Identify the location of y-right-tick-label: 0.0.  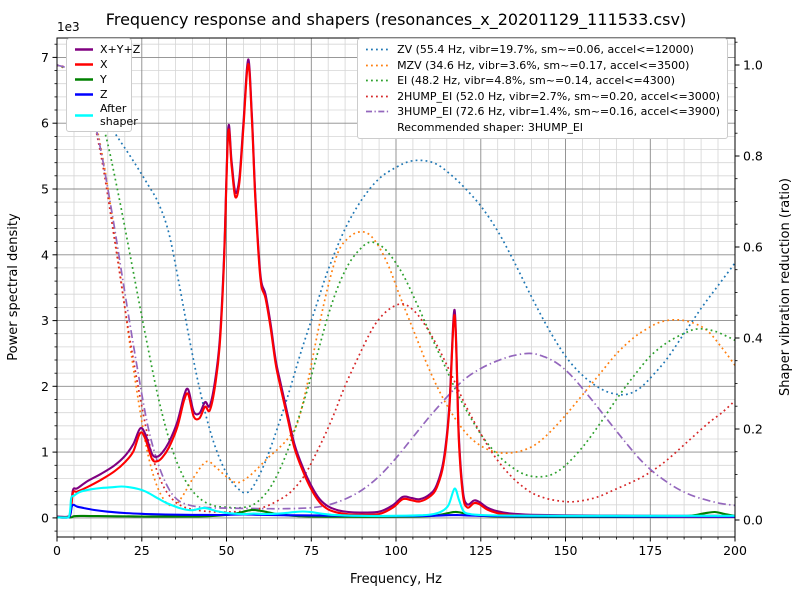
(753, 520).